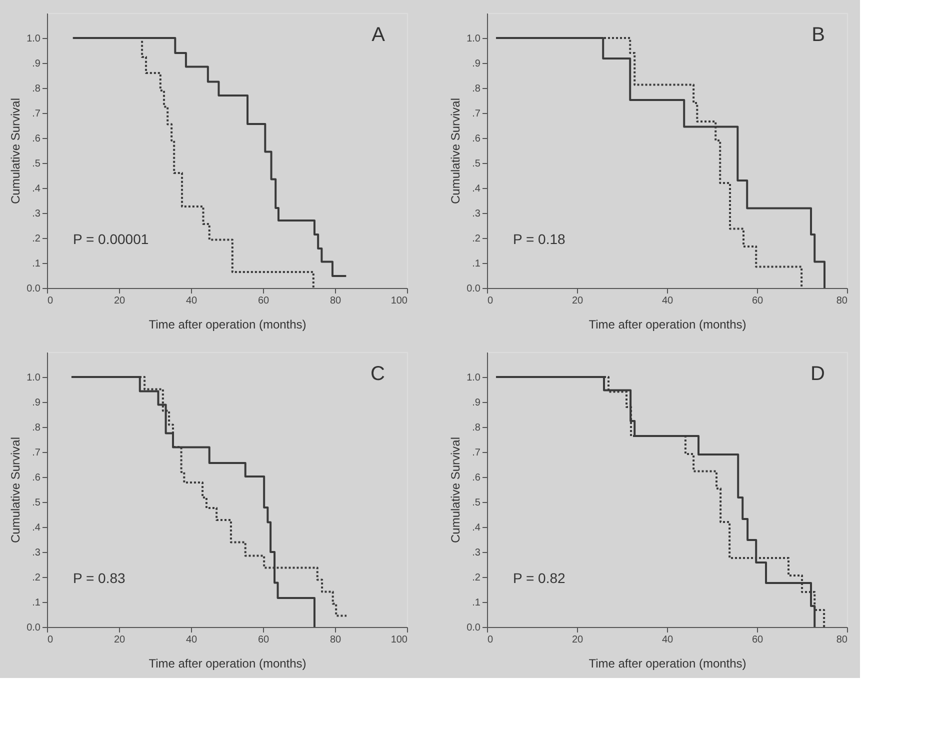 The width and height of the screenshot is (944, 751). What do you see at coordinates (539, 239) in the screenshot?
I see `annotation: P = 0.18` at bounding box center [539, 239].